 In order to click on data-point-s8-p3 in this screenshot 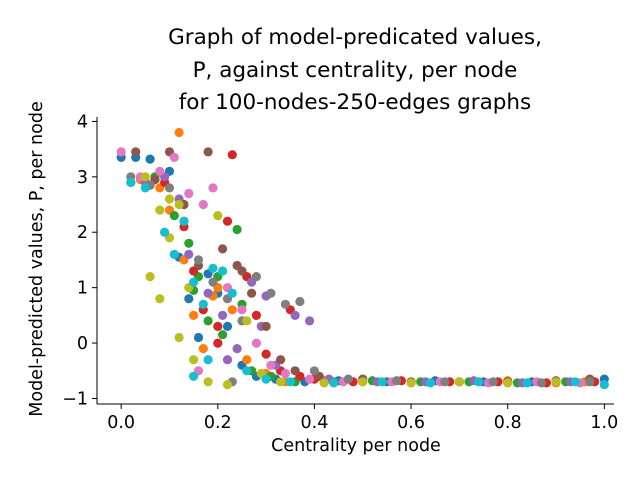, I will do `click(179, 204)`.